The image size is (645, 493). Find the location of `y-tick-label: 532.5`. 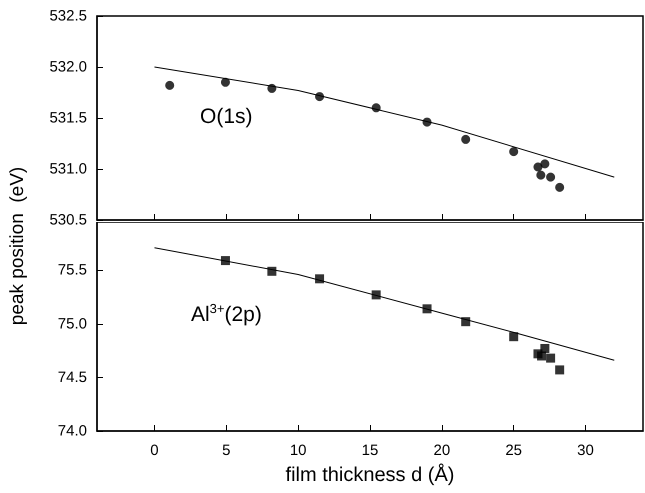

y-tick-label: 532.5 is located at coordinates (68, 16).